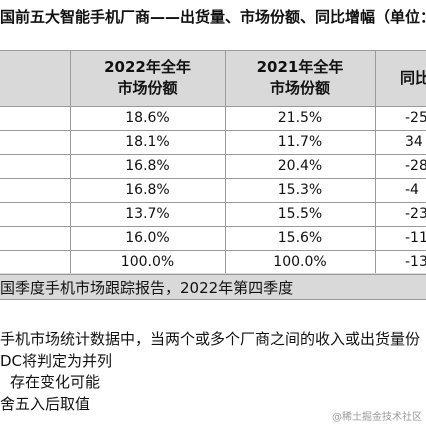 This screenshot has width=426, height=426. I want to click on source-row, so click(213, 286).